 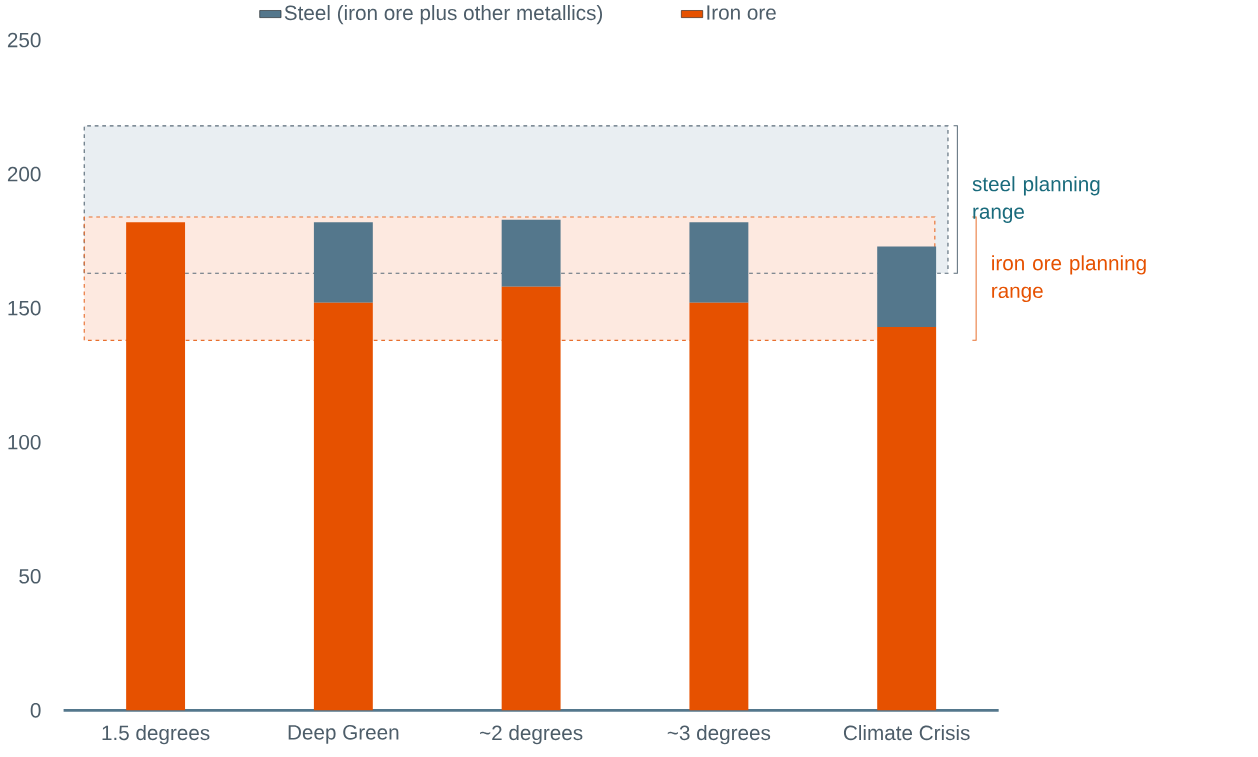 What do you see at coordinates (24, 174) in the screenshot?
I see `y-tick-label: 200` at bounding box center [24, 174].